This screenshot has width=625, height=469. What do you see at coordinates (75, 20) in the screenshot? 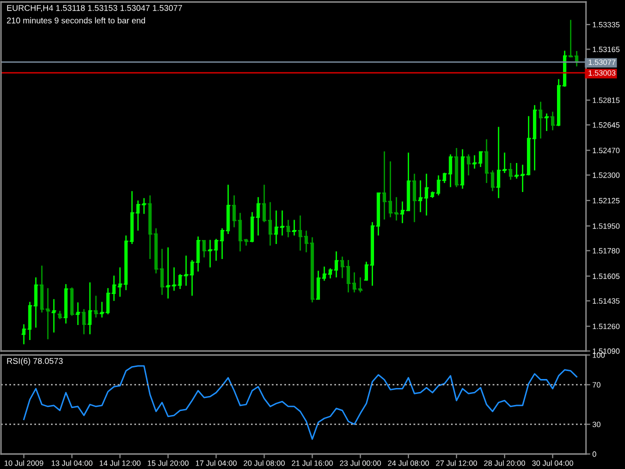
I see `text: 210 minutes 9 seconds left to bar end` at bounding box center [75, 20].